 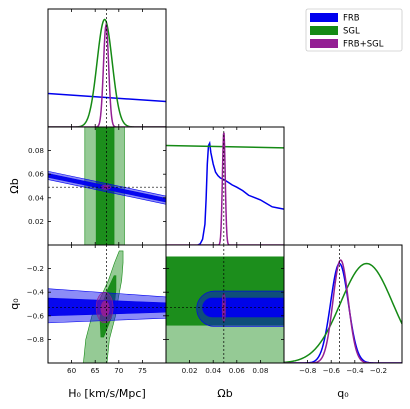 I want to click on panel-Ob-vs-H0, so click(x=107, y=186).